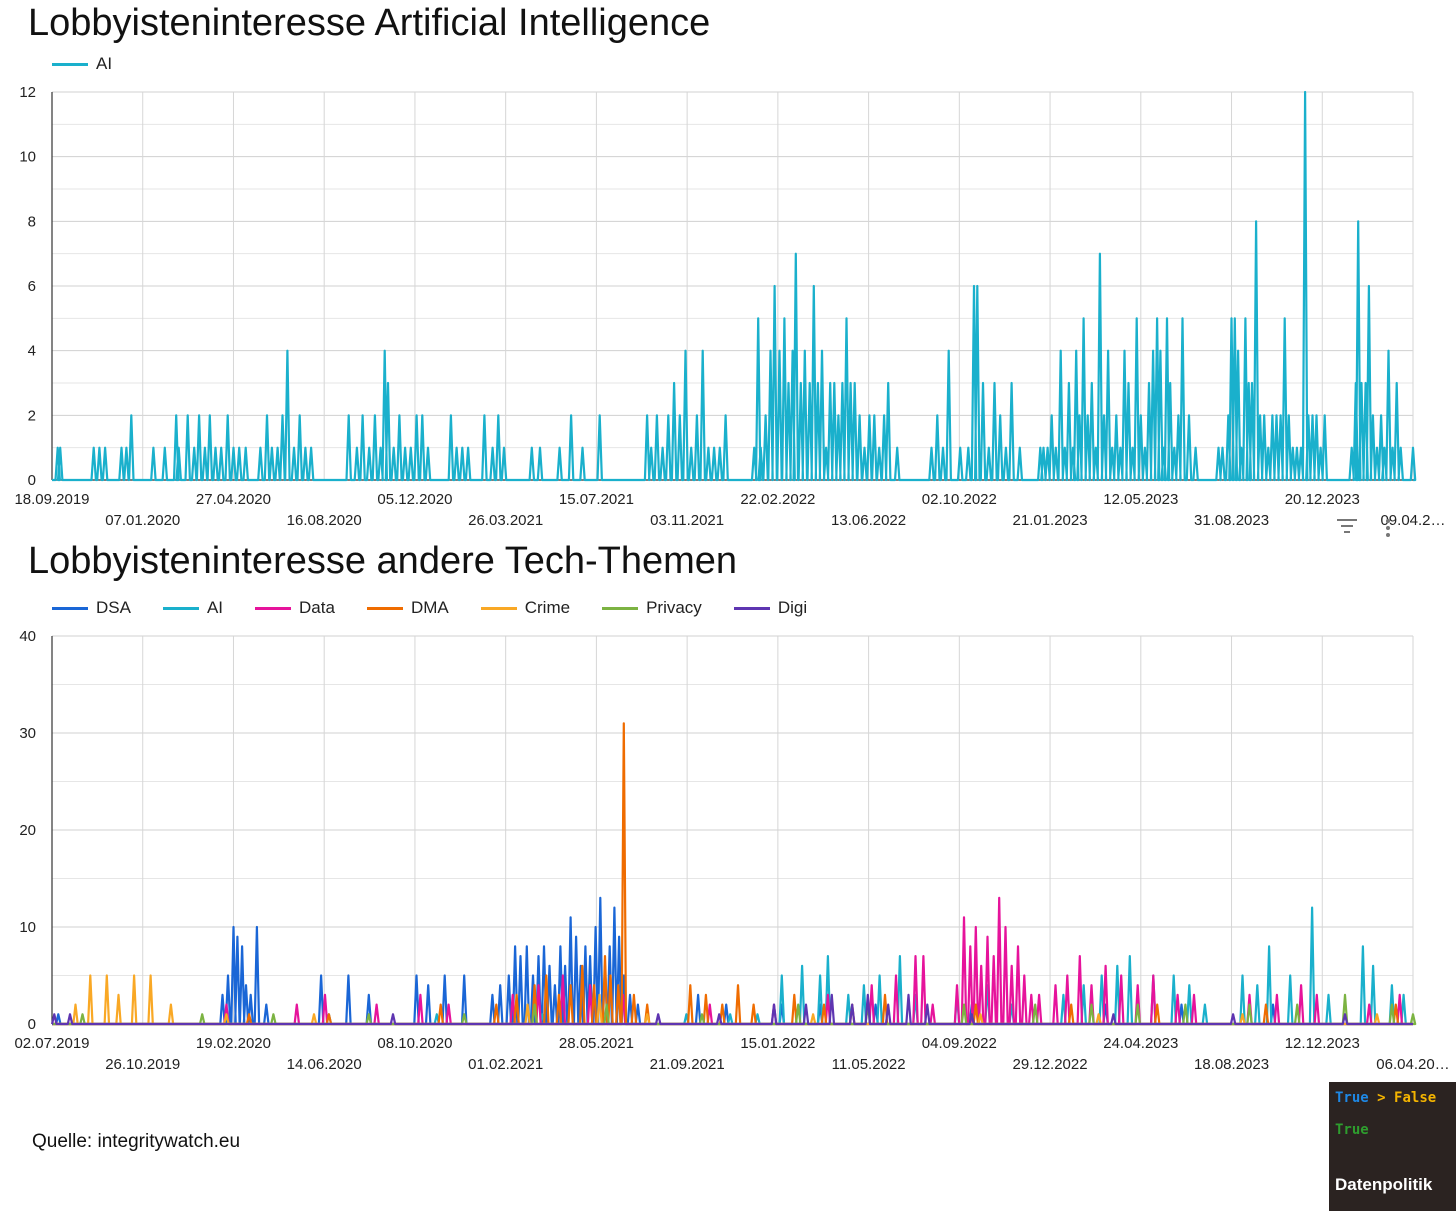 Image resolution: width=1456 pixels, height=1211 pixels. What do you see at coordinates (414, 499) in the screenshot?
I see `x-tick-label: 05.12.2020` at bounding box center [414, 499].